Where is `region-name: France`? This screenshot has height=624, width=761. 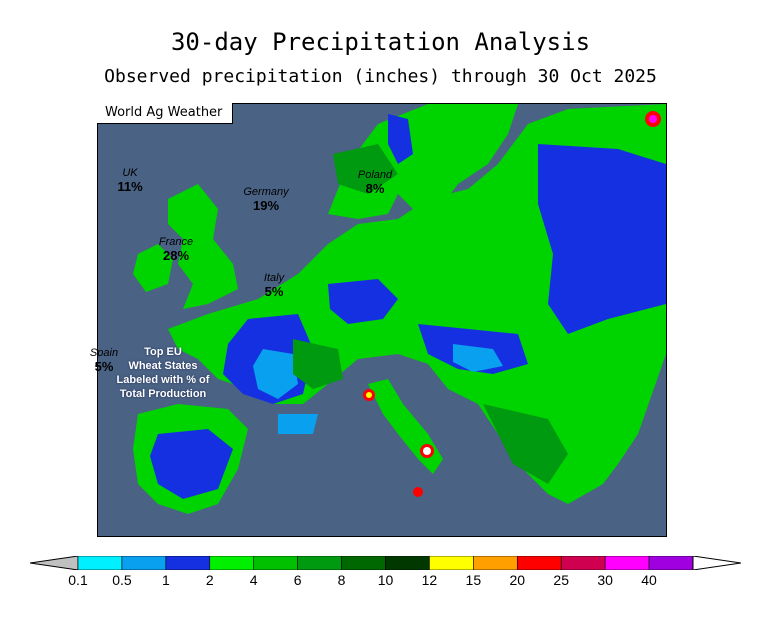
region-name: France is located at coordinates (176, 242).